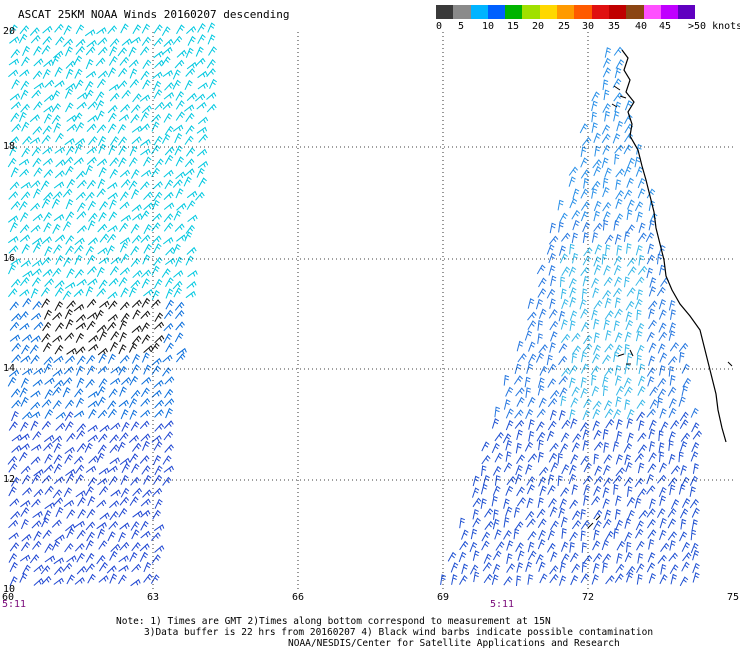 The image size is (740, 650). Describe the element at coordinates (566, 12) in the screenshot. I see `legend-swatch` at that location.